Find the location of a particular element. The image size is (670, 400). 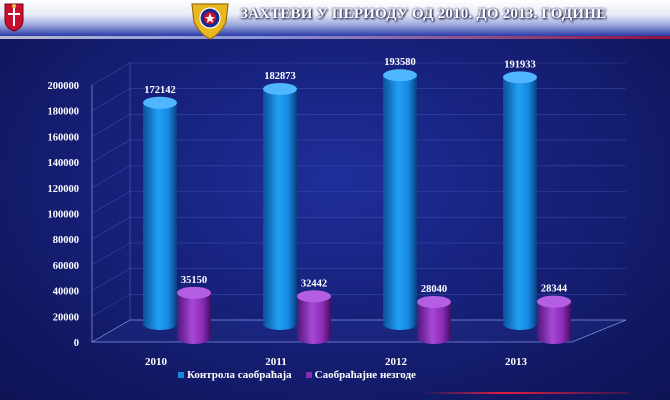

data-label: 193580 is located at coordinates (400, 62).